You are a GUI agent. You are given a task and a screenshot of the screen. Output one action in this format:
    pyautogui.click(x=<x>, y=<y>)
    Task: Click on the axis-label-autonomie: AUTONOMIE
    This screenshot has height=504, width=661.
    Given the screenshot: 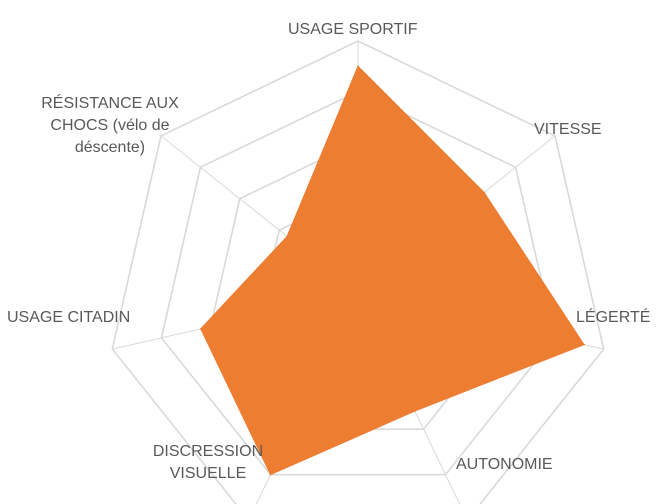 What is the action you would take?
    pyautogui.click(x=504, y=464)
    